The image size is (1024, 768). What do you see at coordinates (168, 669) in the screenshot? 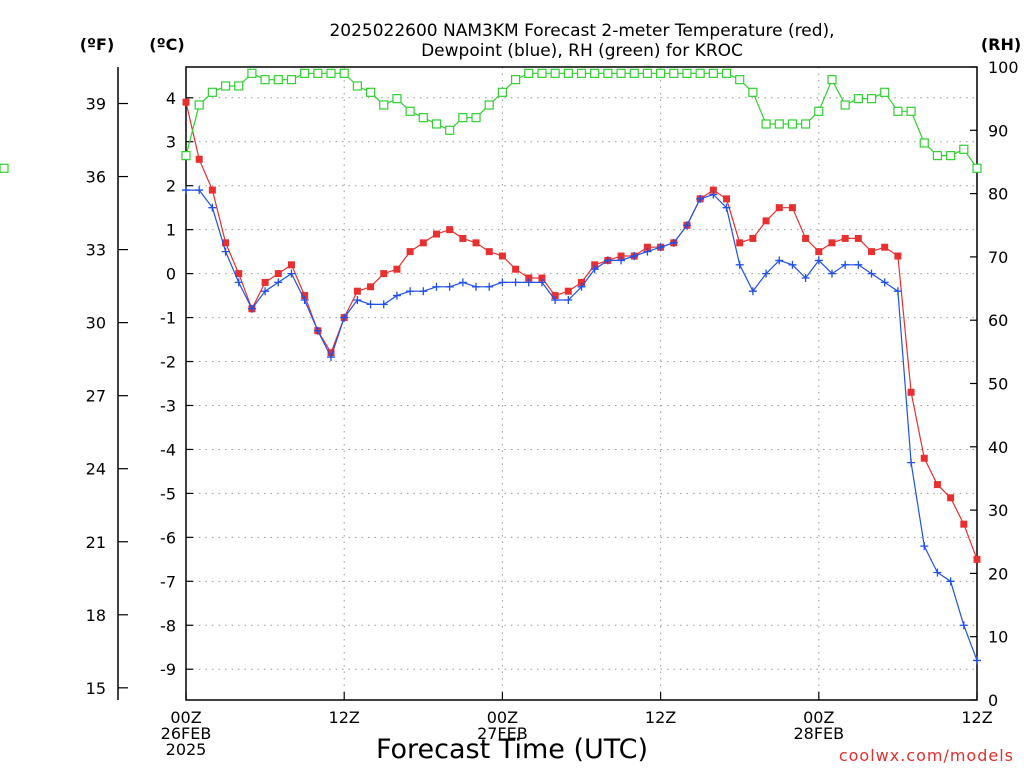
I see `celsius-tick-label: -9` at bounding box center [168, 669].